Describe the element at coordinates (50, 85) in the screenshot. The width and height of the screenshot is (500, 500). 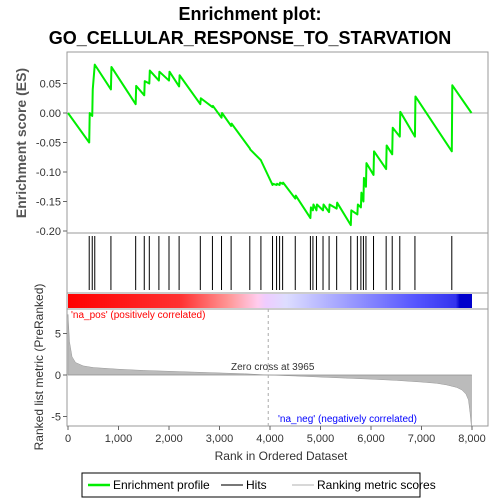
I see `es-tick-label: 0.05` at that location.